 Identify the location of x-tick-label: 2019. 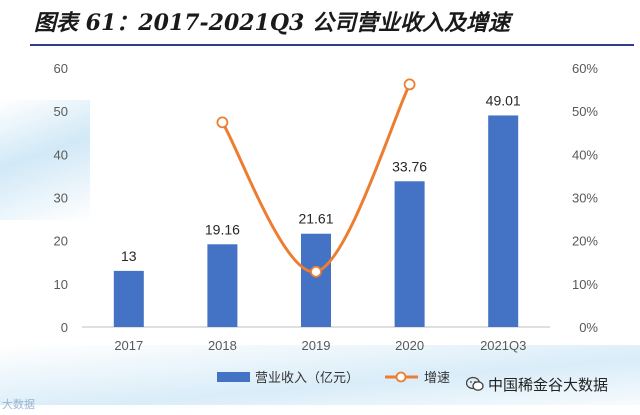
(316, 345).